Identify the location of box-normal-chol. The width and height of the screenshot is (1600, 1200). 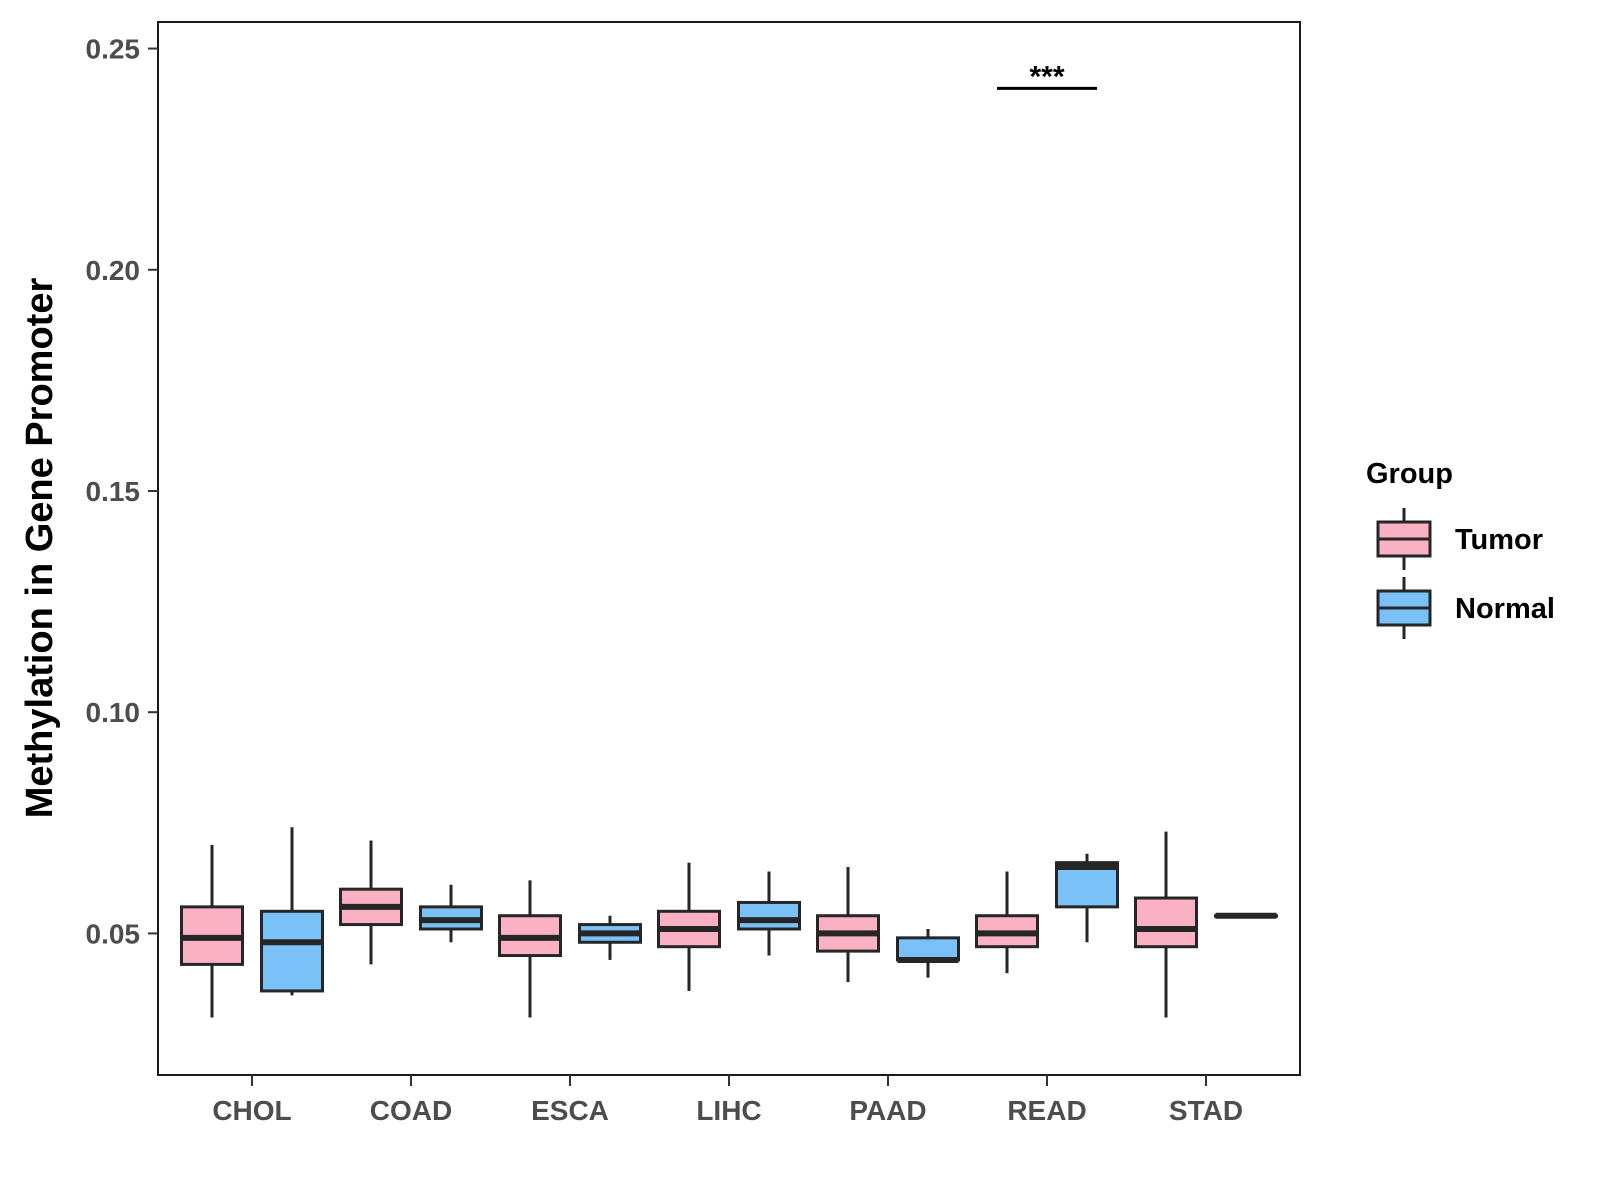
(292, 911).